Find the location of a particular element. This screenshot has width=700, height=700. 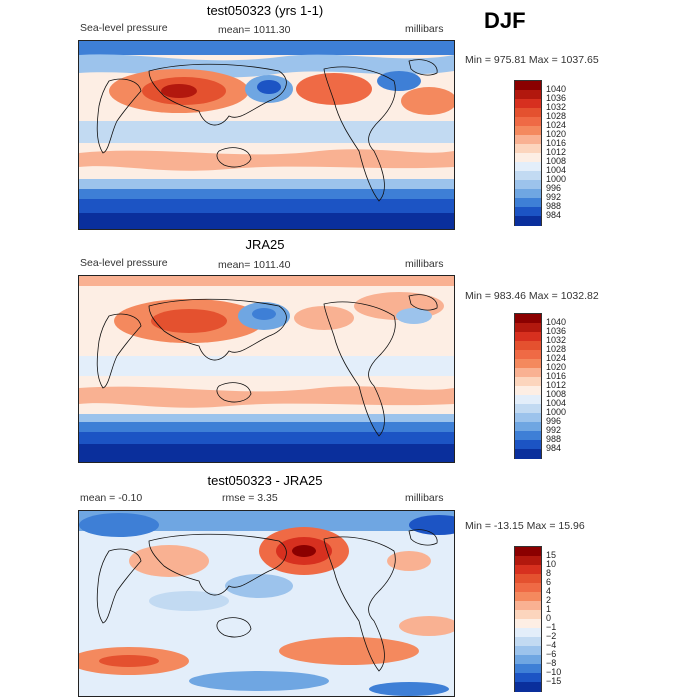

colorbar-tick-label: 984 is located at coordinates (554, 215).